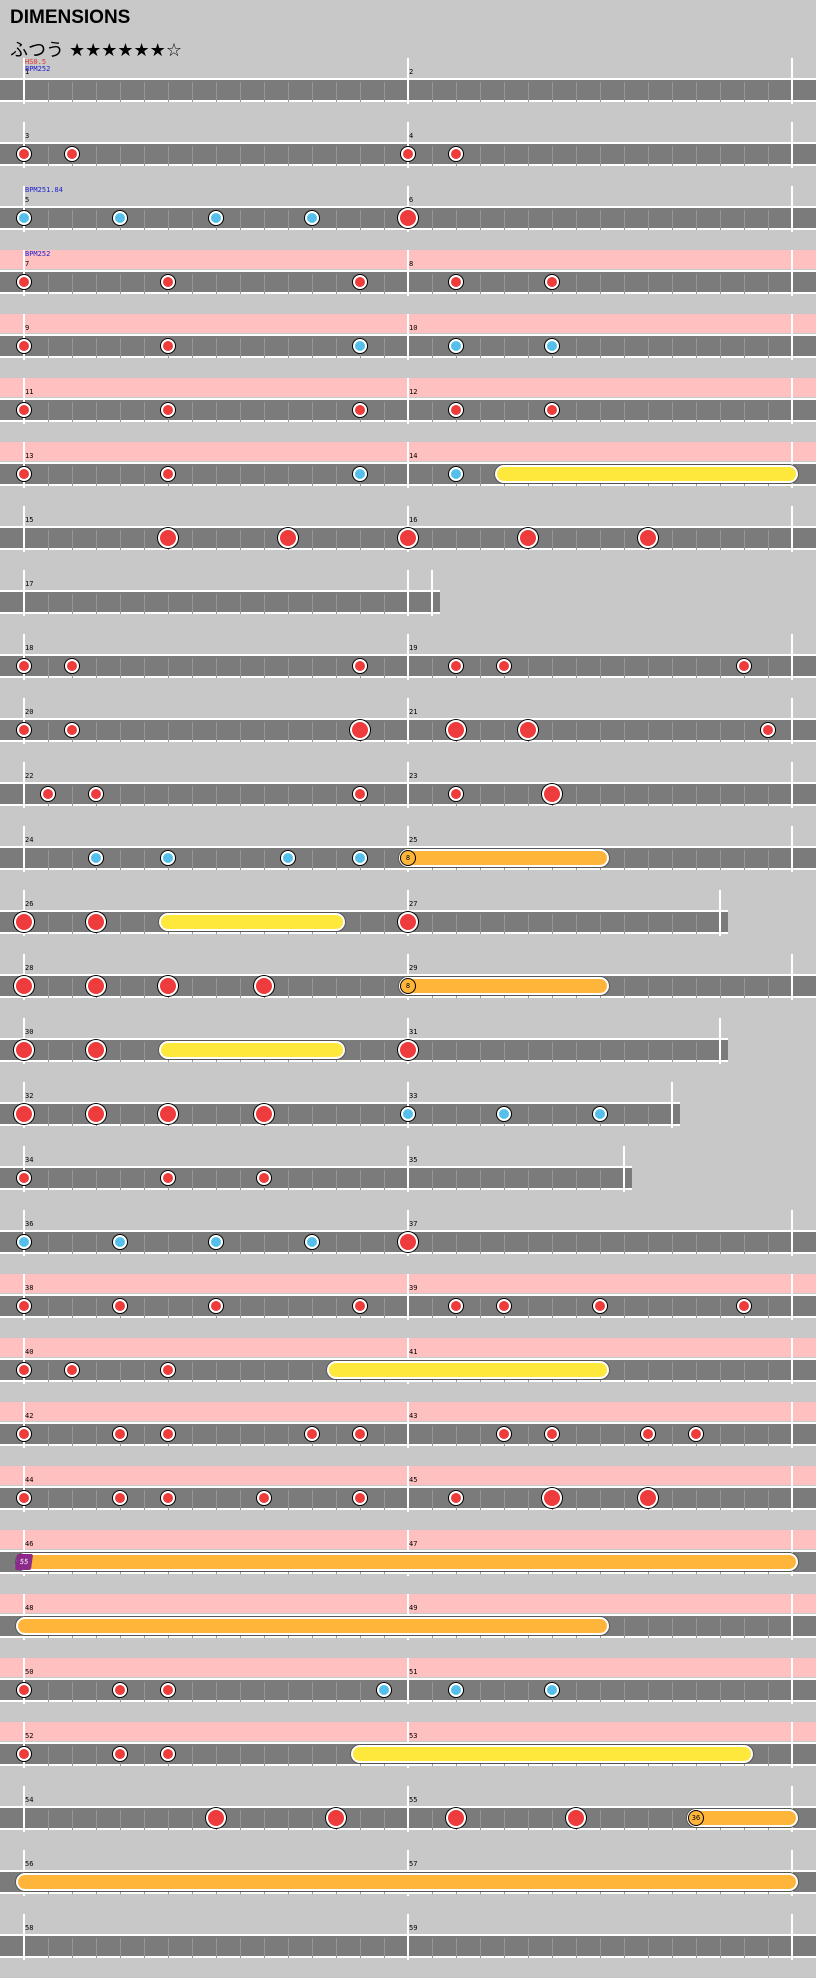 The image size is (816, 1978). I want to click on measure-number: 27, so click(413, 904).